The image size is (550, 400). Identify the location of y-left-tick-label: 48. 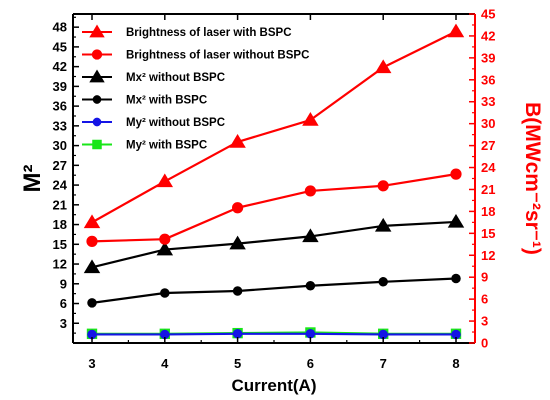
(60, 27).